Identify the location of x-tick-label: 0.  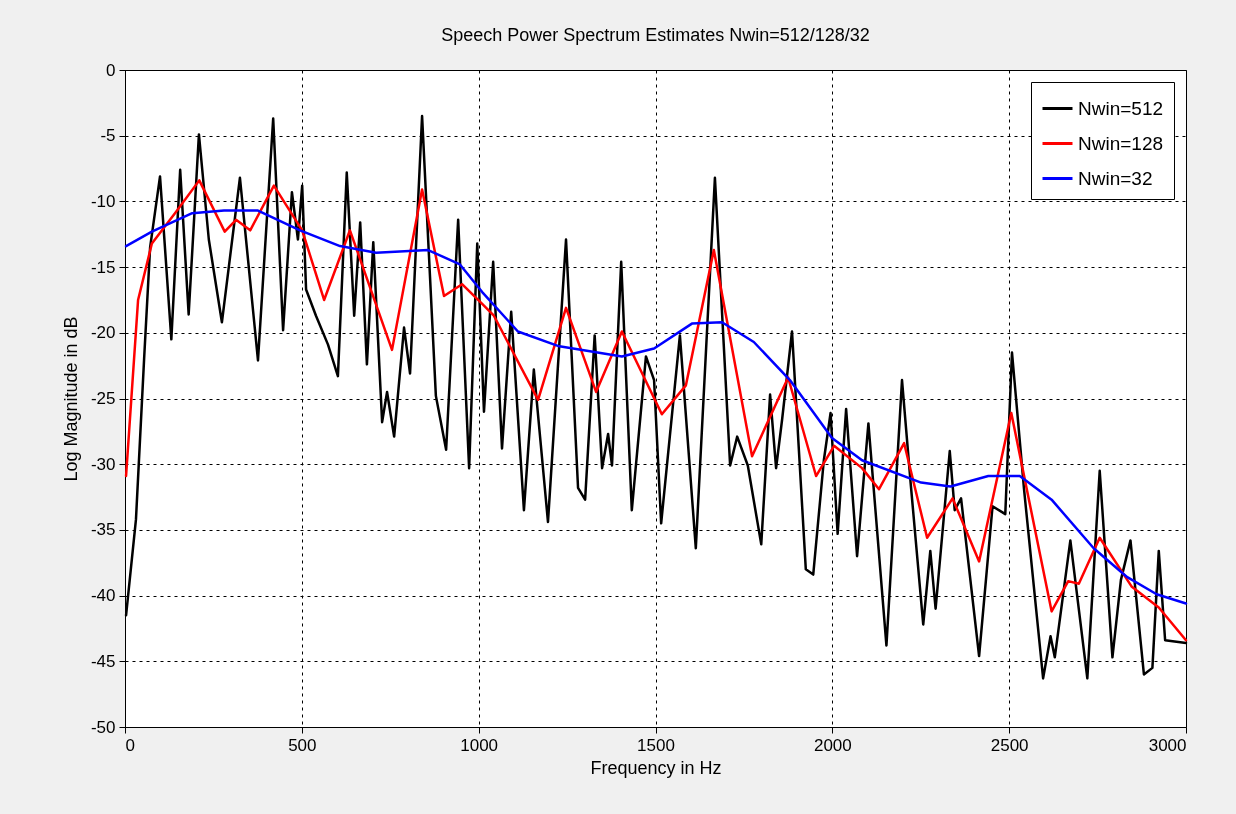
(130, 745).